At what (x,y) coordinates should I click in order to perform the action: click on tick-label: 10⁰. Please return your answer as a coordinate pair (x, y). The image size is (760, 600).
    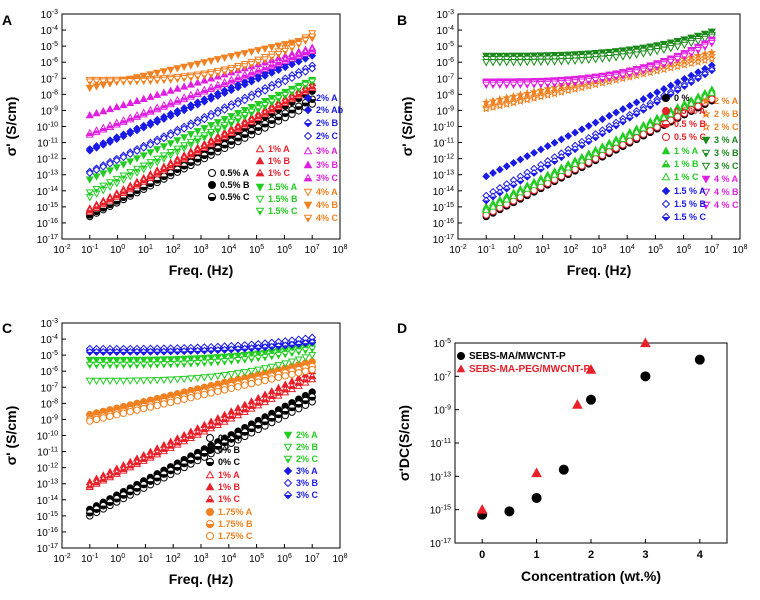
    Looking at the image, I should click on (117, 250).